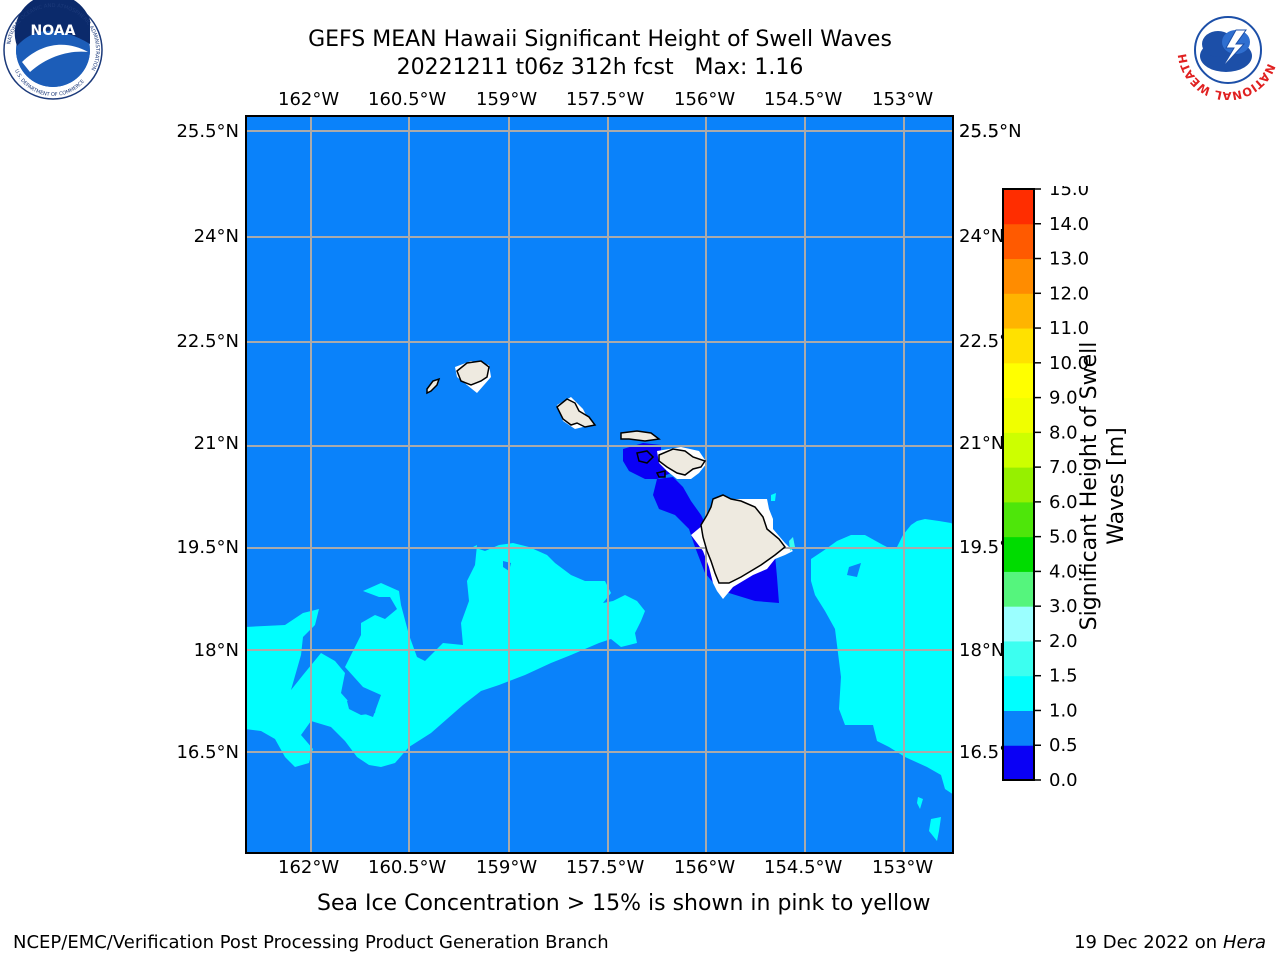  I want to click on map-subtitle: 20221211 t06z 312h fcst Max: 1.16, so click(600, 67).